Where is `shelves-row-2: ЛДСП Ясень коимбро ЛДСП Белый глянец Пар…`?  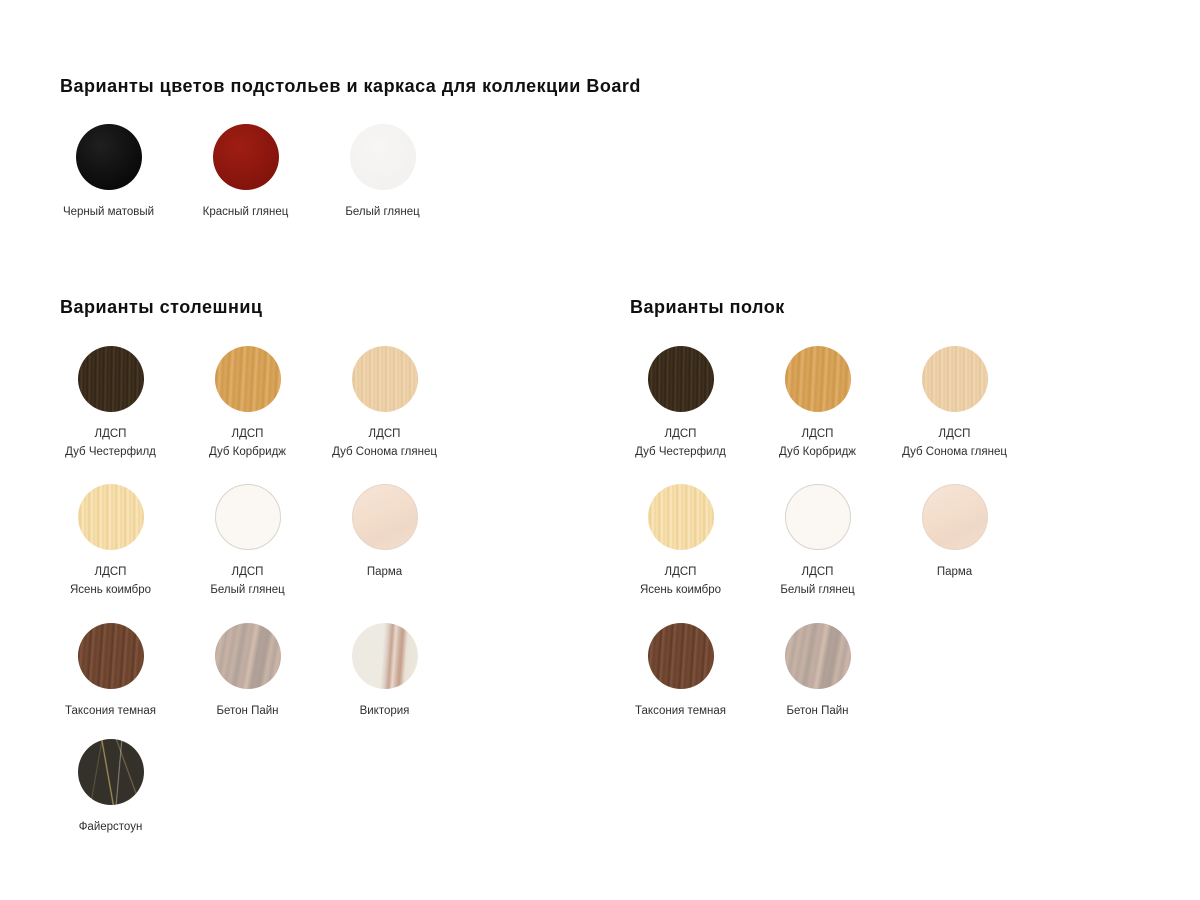 shelves-row-2: ЛДСП Ясень коимбро ЛДСП Белый глянец Пар… is located at coordinates (817, 553).